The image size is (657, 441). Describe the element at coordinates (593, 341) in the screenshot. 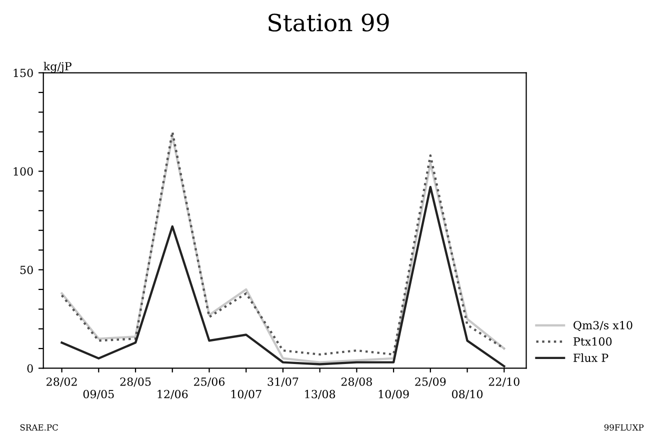

I see `legend-label: Ptx100` at that location.